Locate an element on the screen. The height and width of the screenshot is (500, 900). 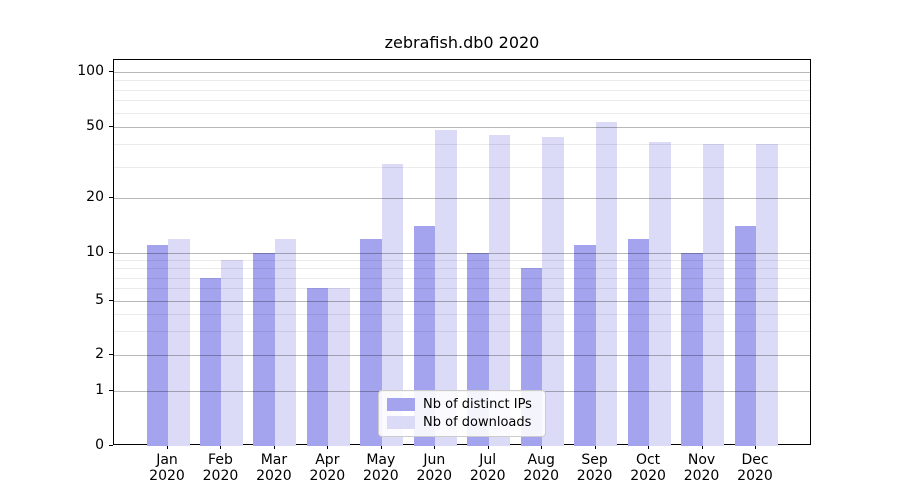
x-tick-label: Sep 2020 is located at coordinates (595, 468).